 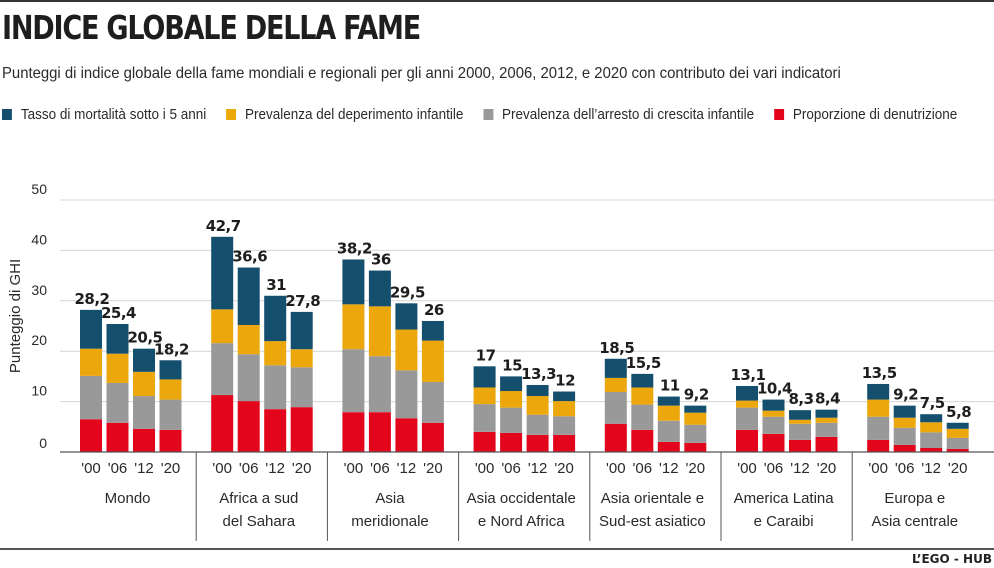 What do you see at coordinates (652, 498) in the screenshot?
I see `group-label: Asia orientale e` at bounding box center [652, 498].